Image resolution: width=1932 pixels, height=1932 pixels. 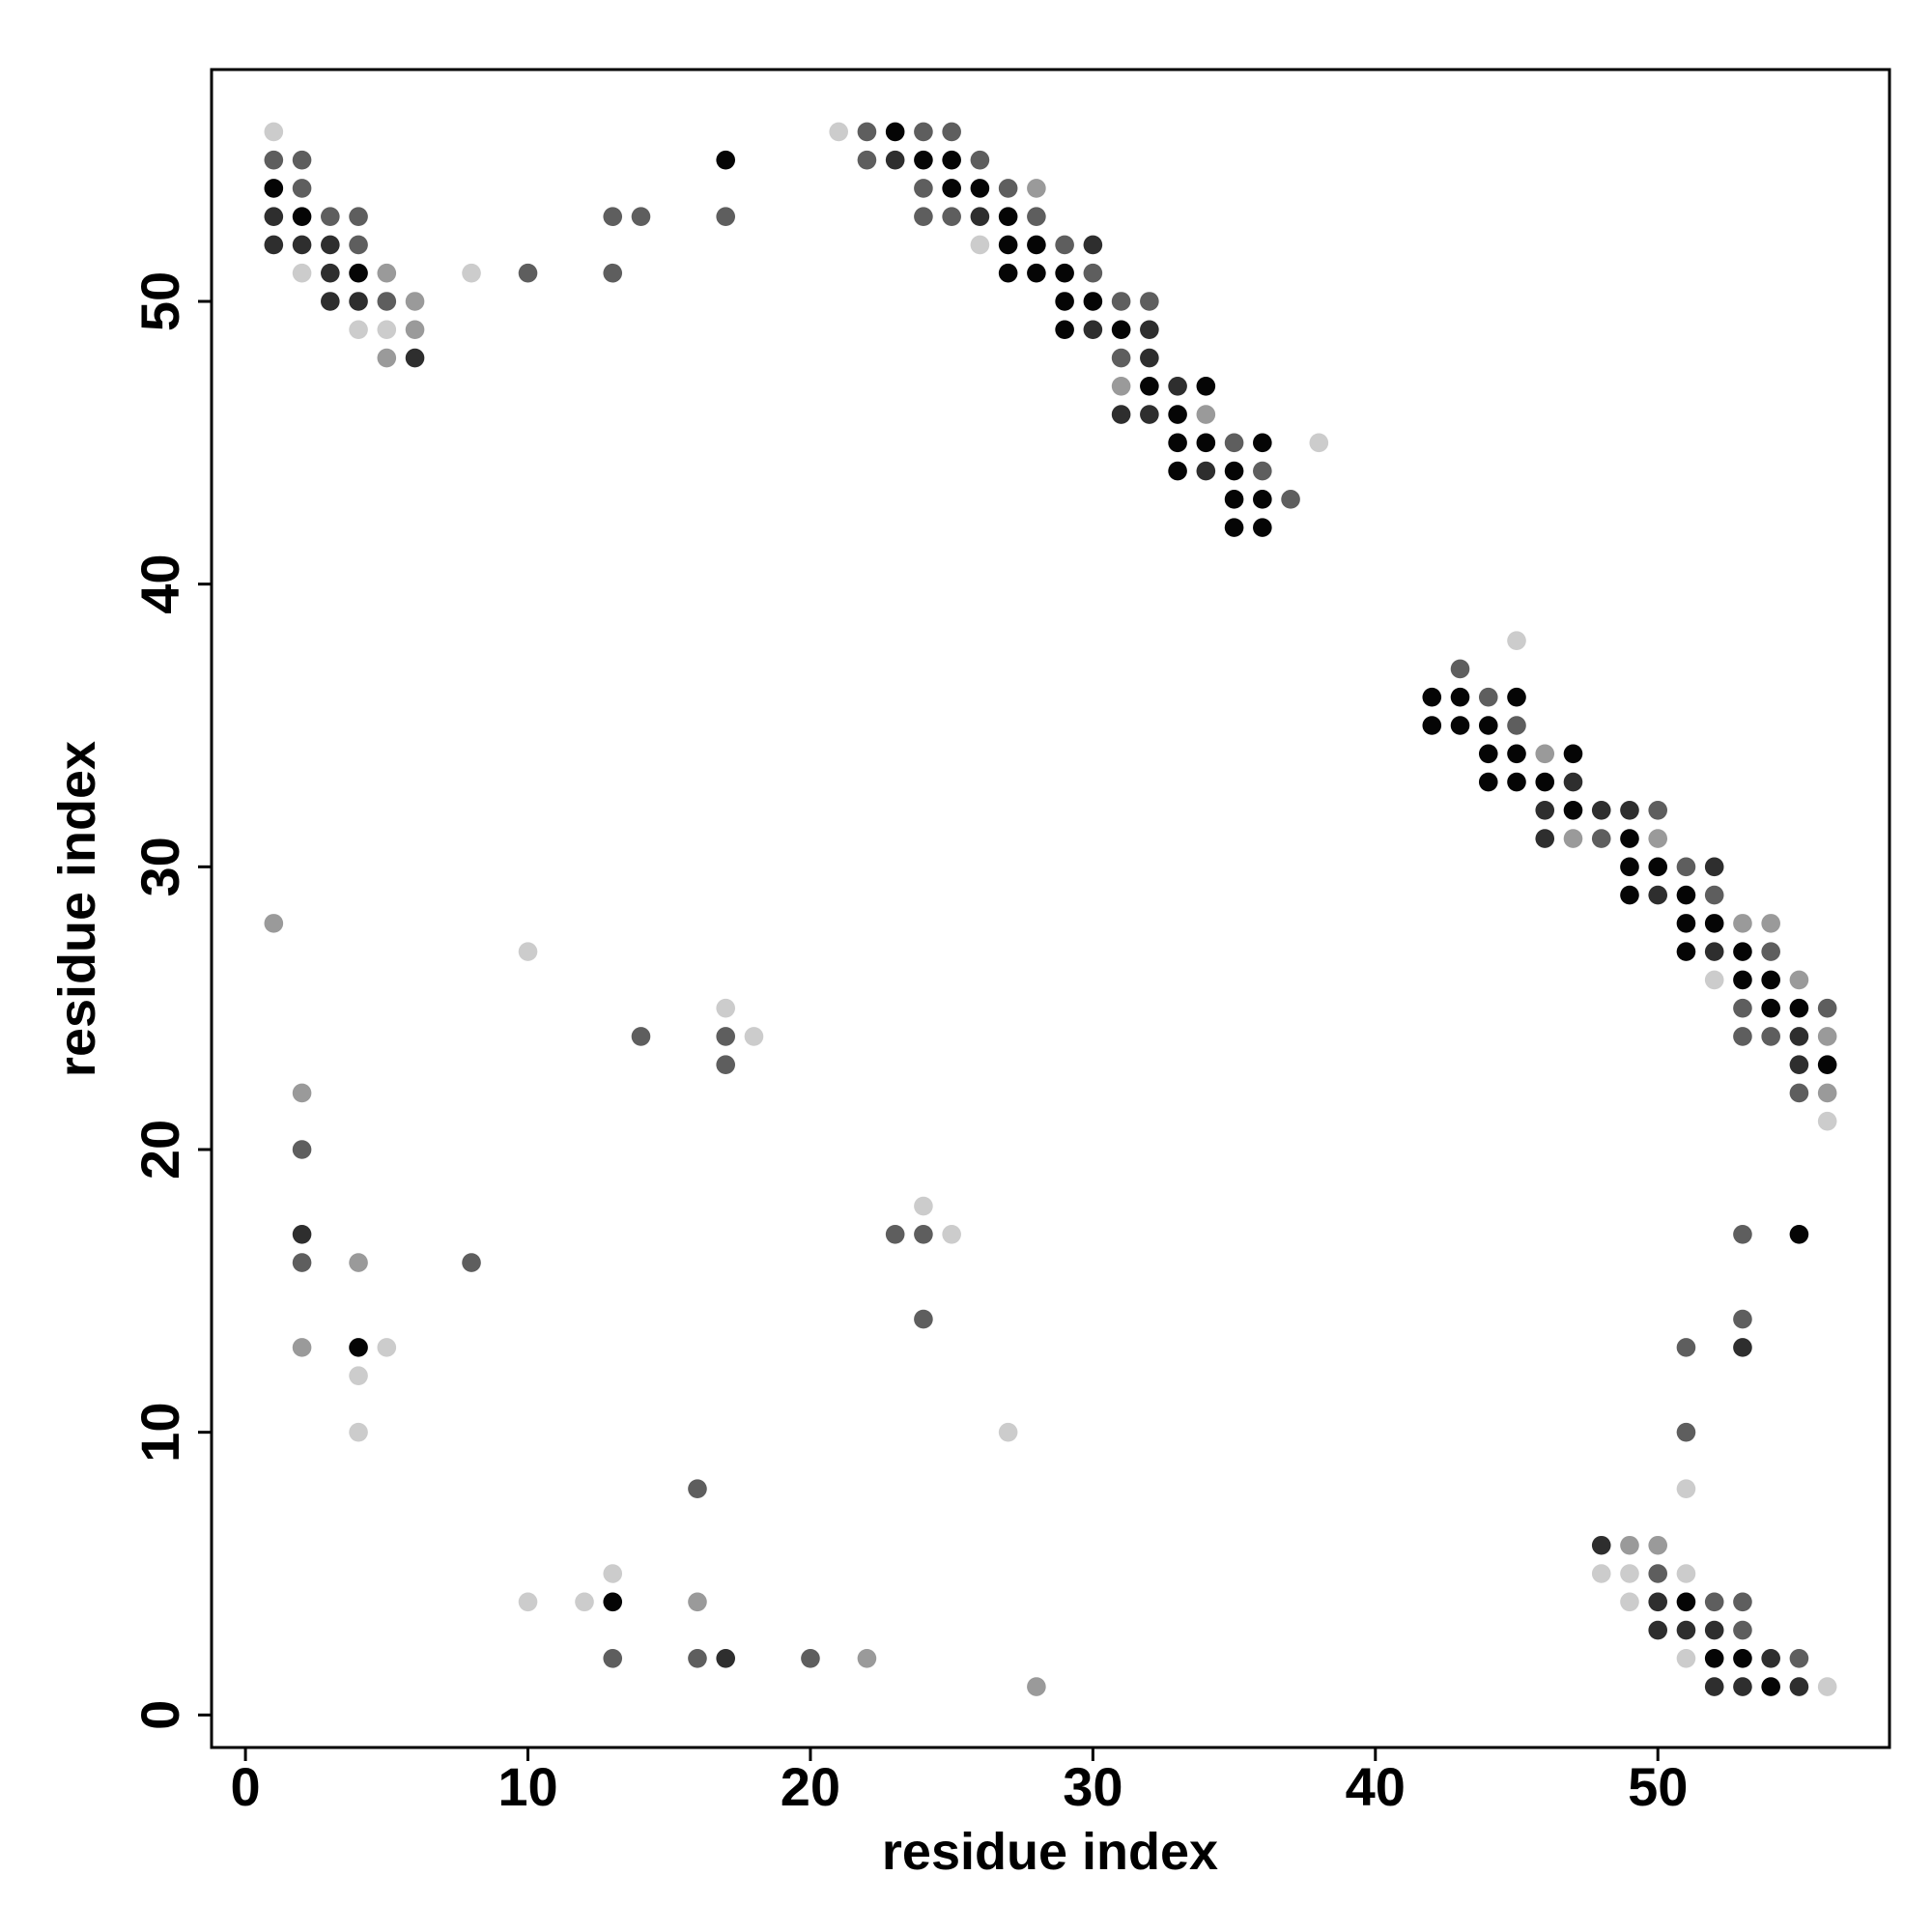 What do you see at coordinates (1050, 1852) in the screenshot?
I see `x-axis-label: residue index` at bounding box center [1050, 1852].